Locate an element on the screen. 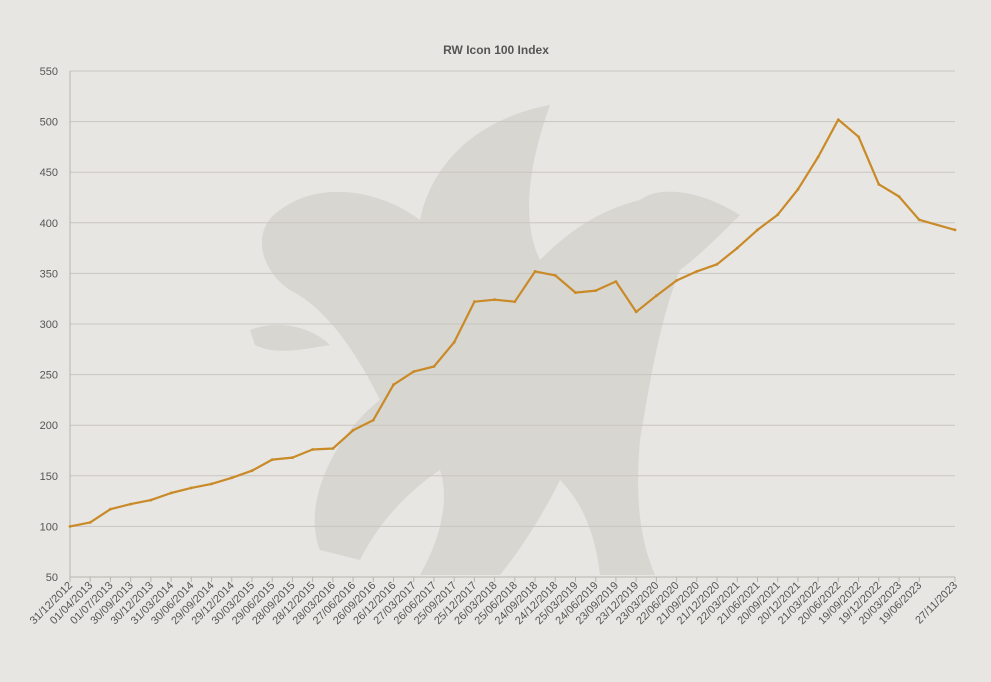 This screenshot has height=682, width=991. y-tick-label: 250 is located at coordinates (49, 376).